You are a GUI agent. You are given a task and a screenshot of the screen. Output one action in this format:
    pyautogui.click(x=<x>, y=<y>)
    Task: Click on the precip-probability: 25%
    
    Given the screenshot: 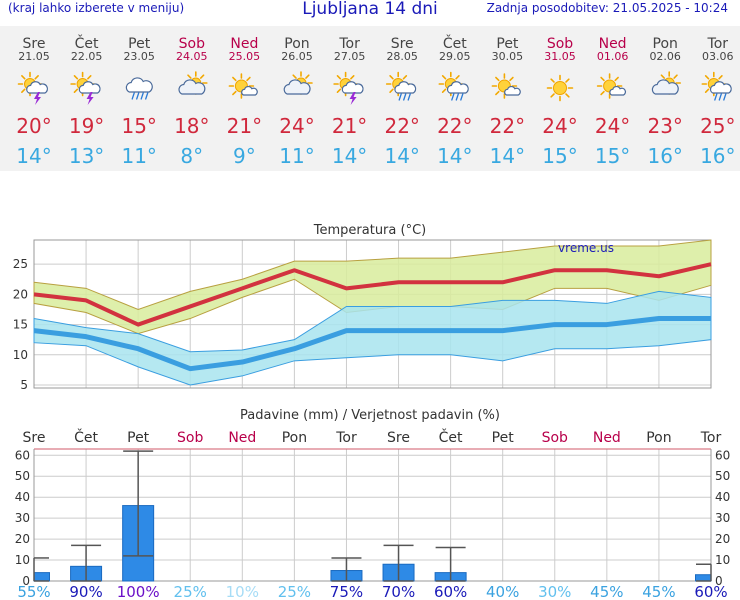 What is the action you would take?
    pyautogui.click(x=190, y=591)
    